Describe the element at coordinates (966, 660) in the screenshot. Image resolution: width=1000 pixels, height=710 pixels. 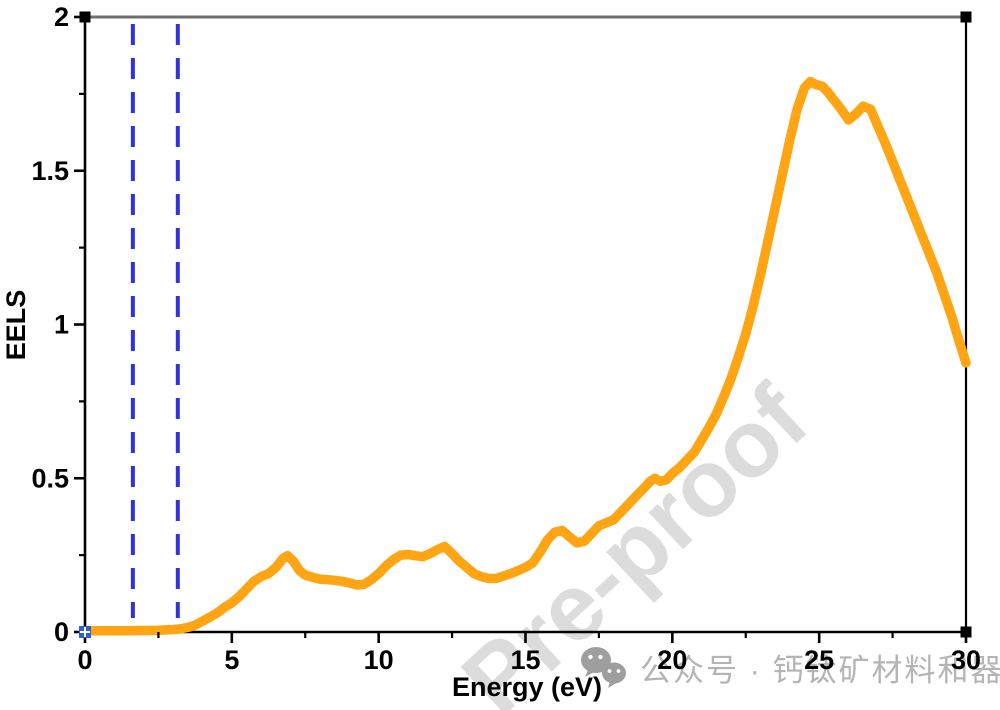
I see `x-tick-label: 30` at that location.